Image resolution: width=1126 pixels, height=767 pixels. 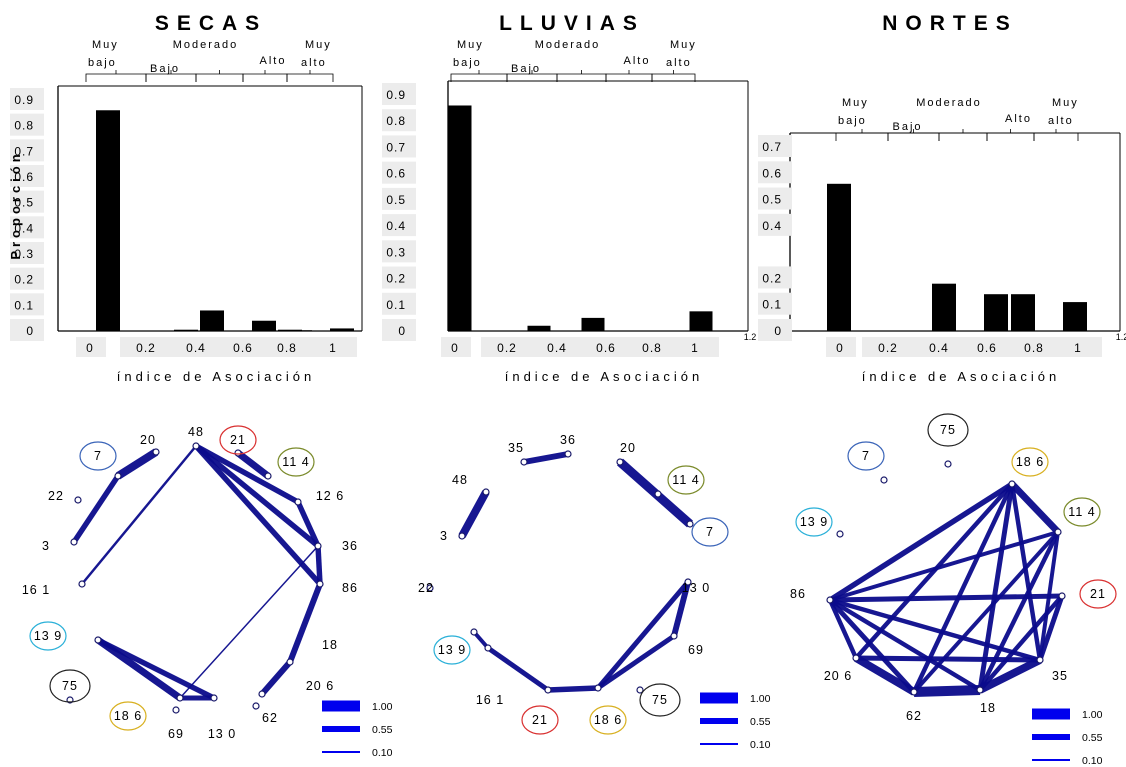 What do you see at coordinates (710, 532) in the screenshot?
I see `node-label: 7` at bounding box center [710, 532].